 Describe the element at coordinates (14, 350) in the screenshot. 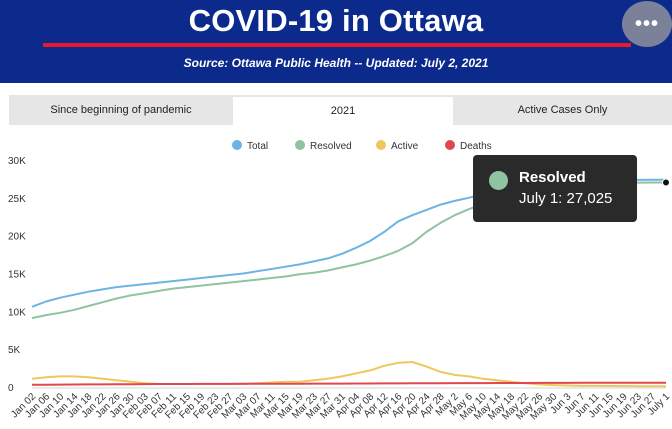

I see `y-tick-label: 5K` at that location.